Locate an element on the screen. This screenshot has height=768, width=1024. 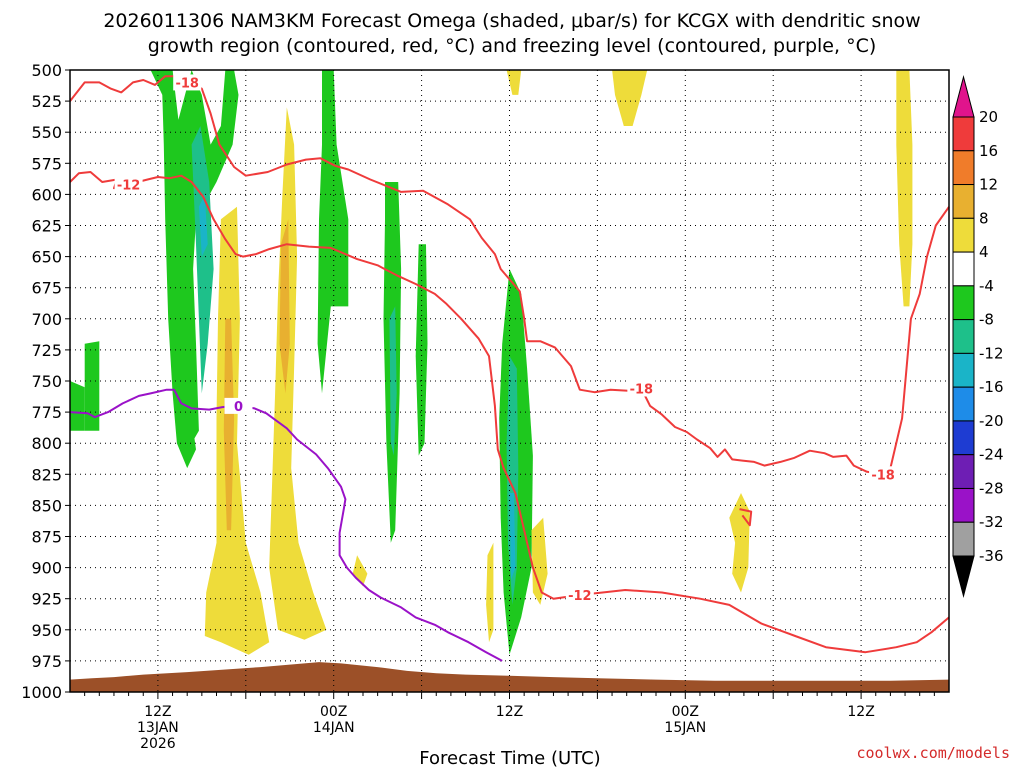
y-tick-label-900: 900 is located at coordinates (46, 568).